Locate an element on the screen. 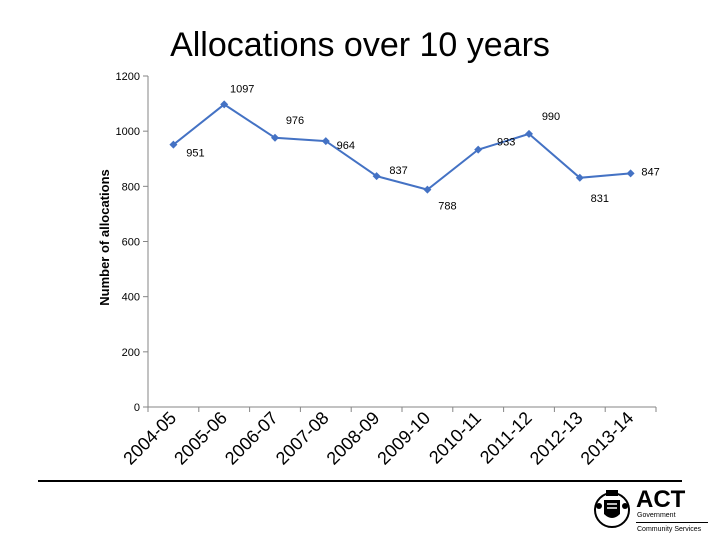 The image size is (720, 540). coat-of-arms-icon is located at coordinates (612, 509).